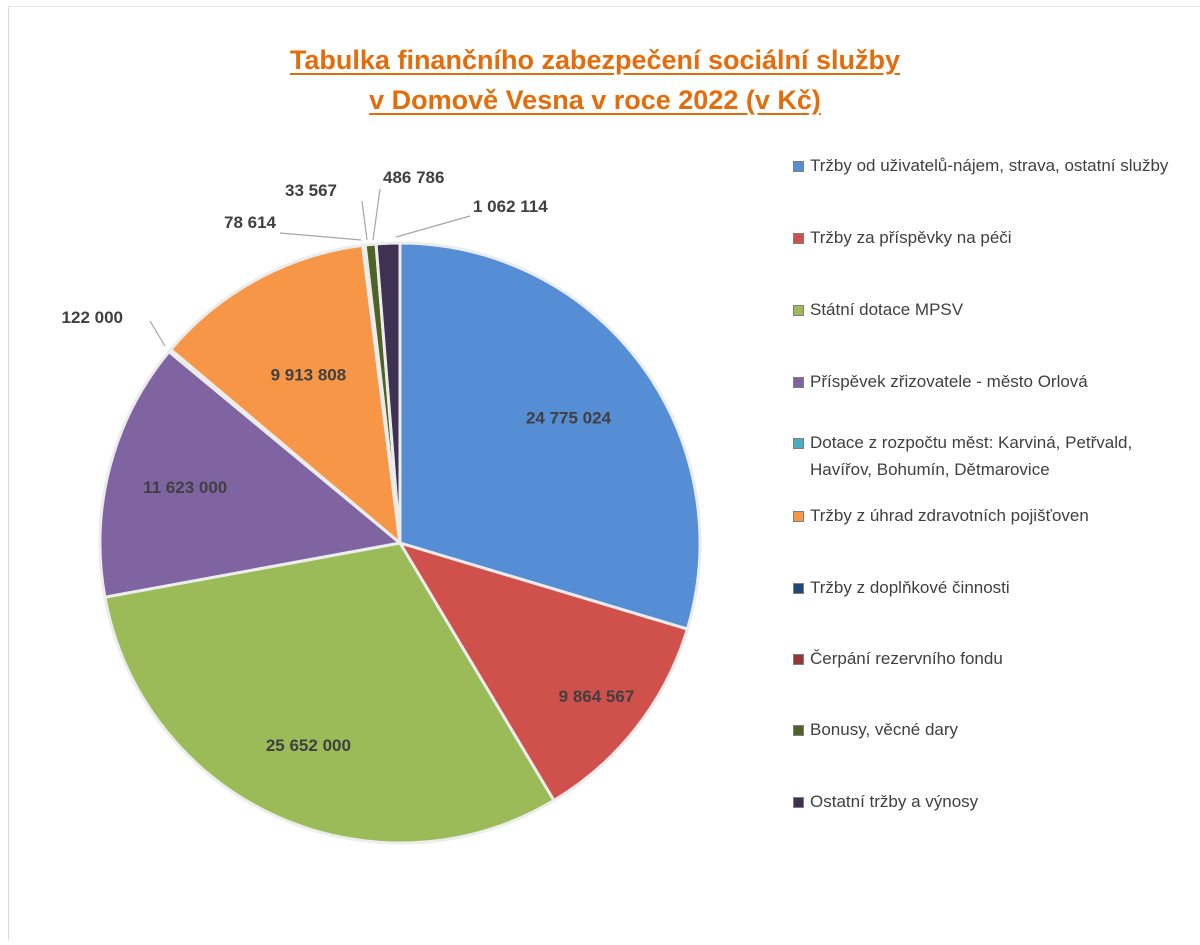  Describe the element at coordinates (92, 317) in the screenshot. I see `data-label: 122 000` at that location.